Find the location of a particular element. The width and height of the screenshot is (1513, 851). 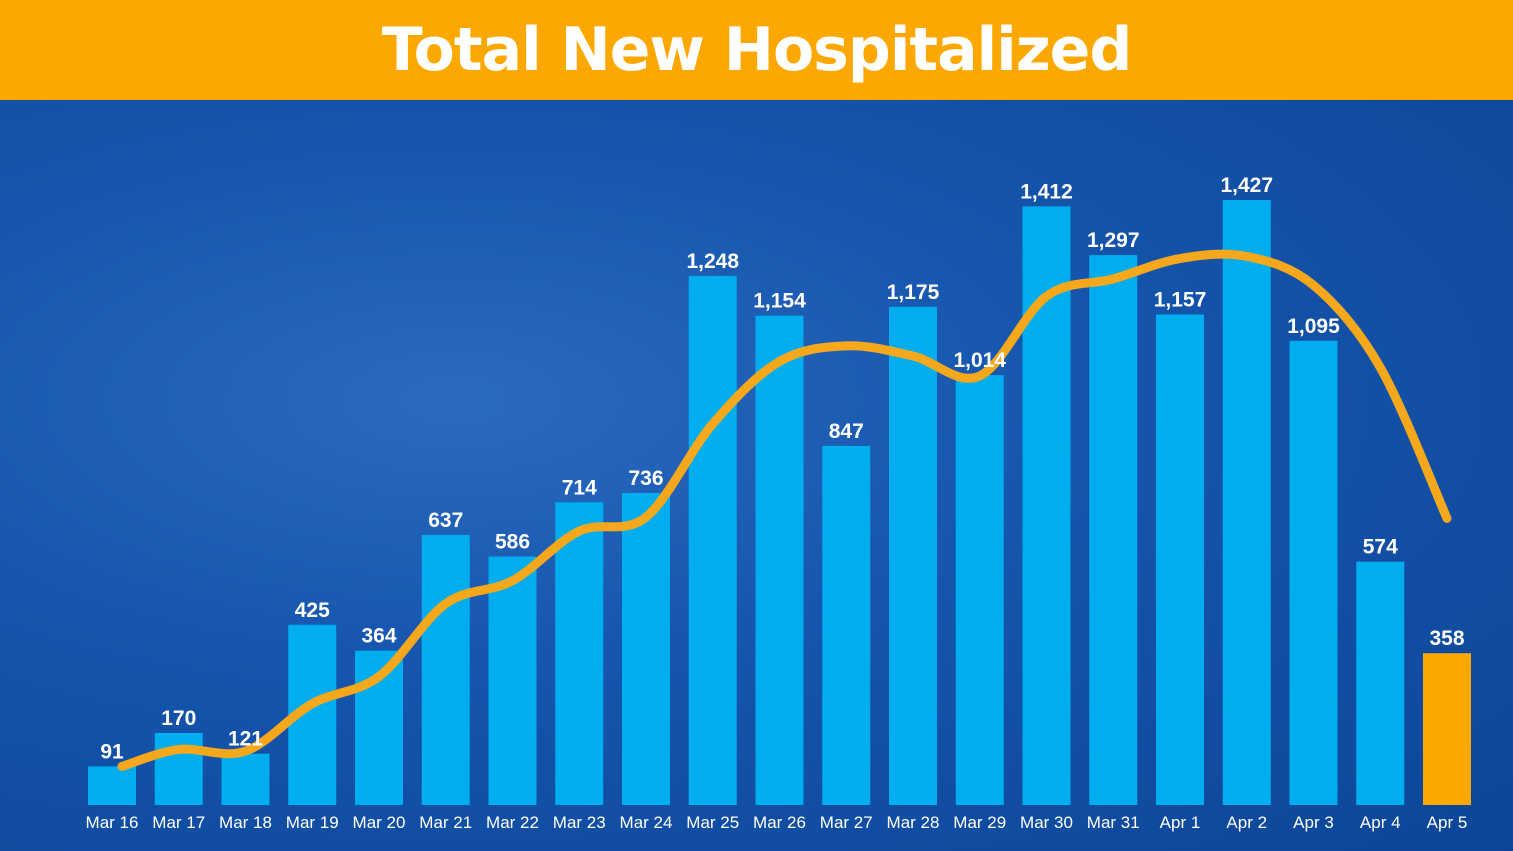

data-label: 121 is located at coordinates (245, 739).